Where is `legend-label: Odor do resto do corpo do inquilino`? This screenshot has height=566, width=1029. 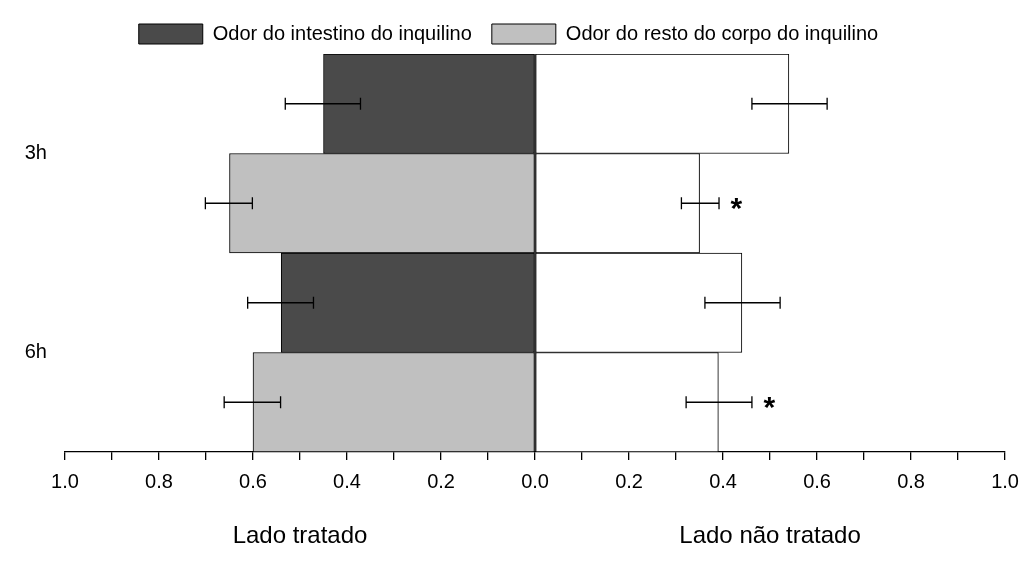
legend-label: Odor do resto do corpo do inquilino is located at coordinates (722, 32).